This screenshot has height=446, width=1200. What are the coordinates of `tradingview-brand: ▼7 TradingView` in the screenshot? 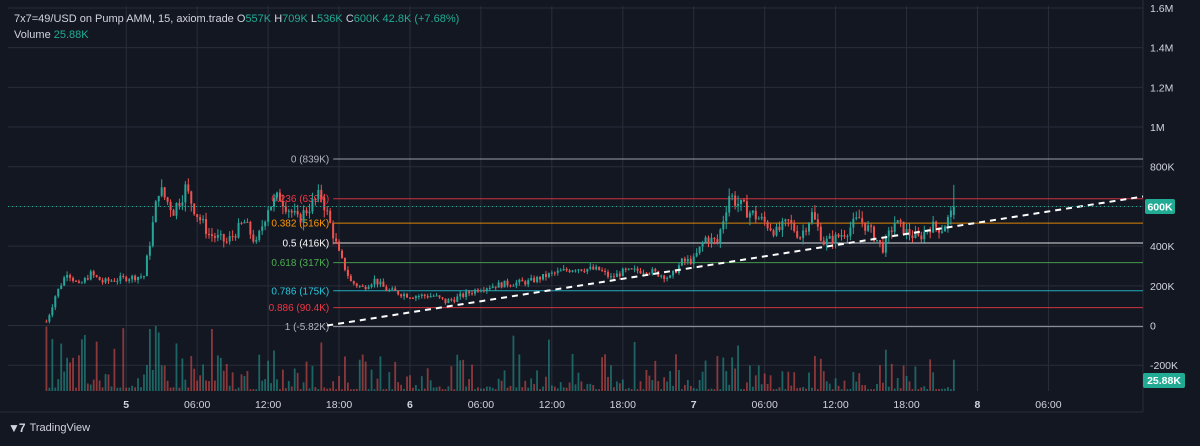 It's located at (49, 428).